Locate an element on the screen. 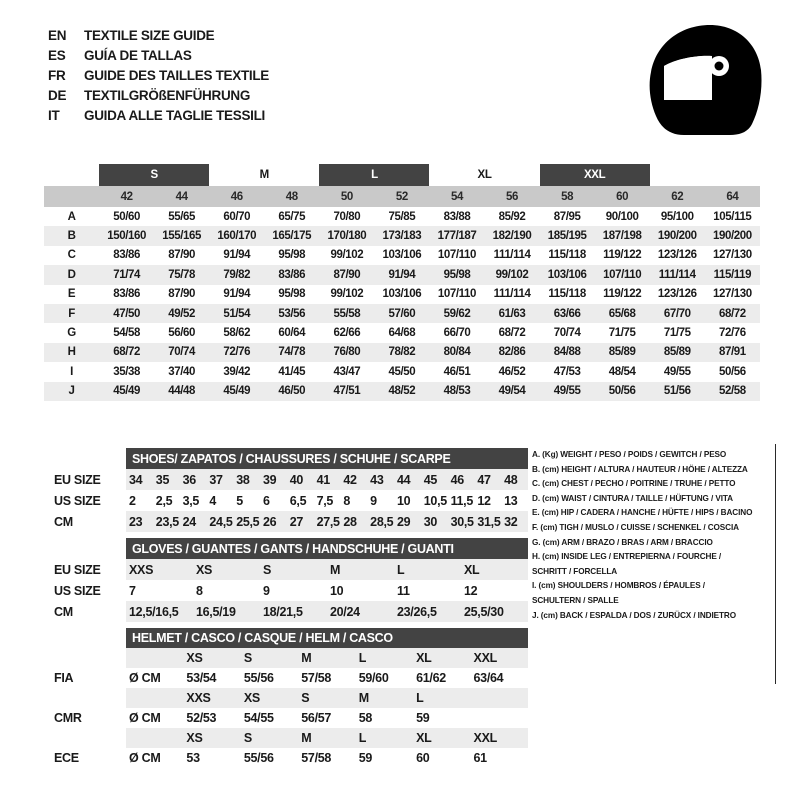 The image size is (800, 800). shoes-cell: 23 is located at coordinates (139, 521).